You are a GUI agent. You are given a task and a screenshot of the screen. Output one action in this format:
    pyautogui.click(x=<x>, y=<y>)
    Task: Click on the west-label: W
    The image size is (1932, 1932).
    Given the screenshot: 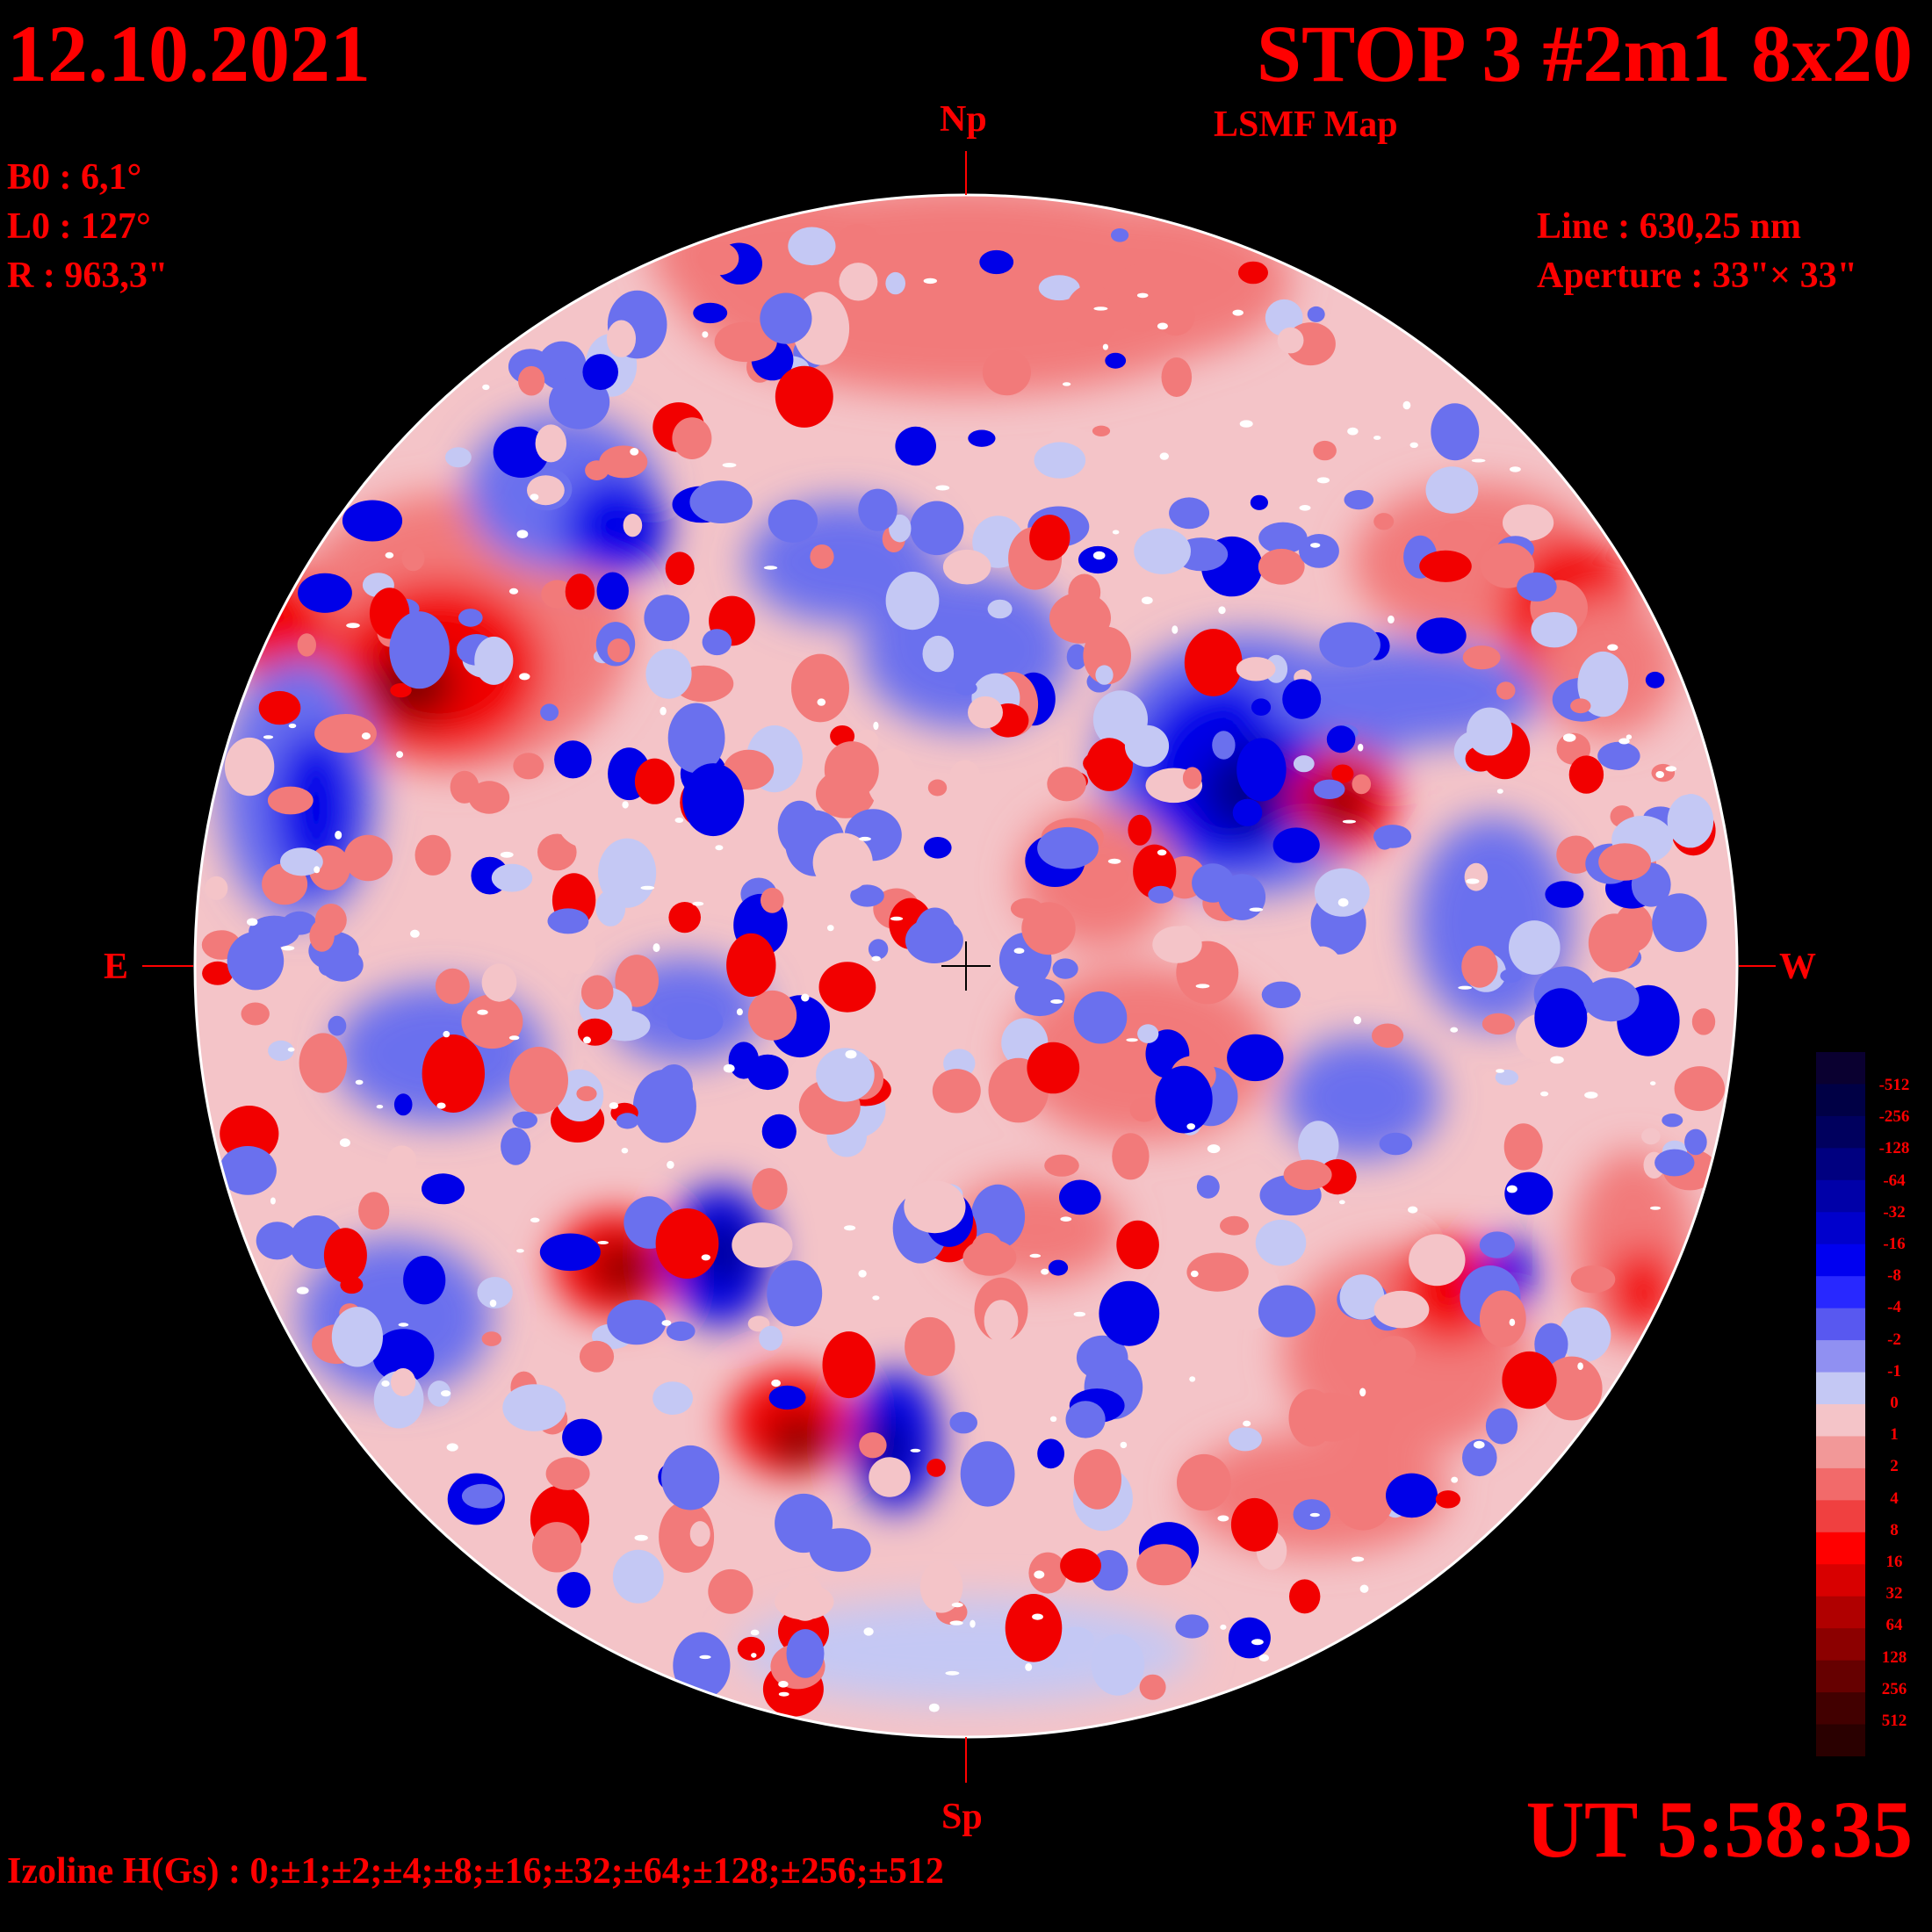 What is the action you would take?
    pyautogui.click(x=1798, y=967)
    